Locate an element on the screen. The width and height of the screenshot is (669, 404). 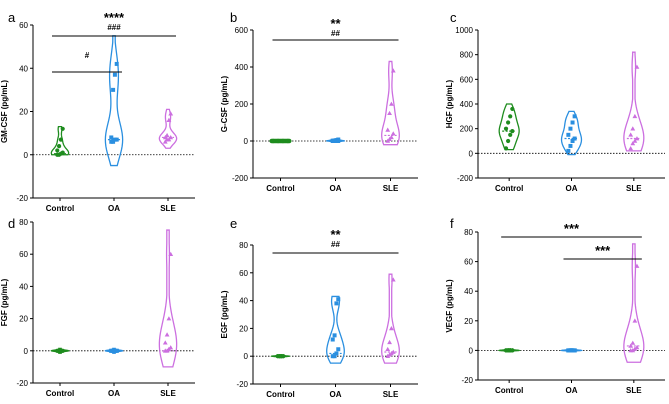
y-tick-label: 80 is located at coordinates (23, 222).